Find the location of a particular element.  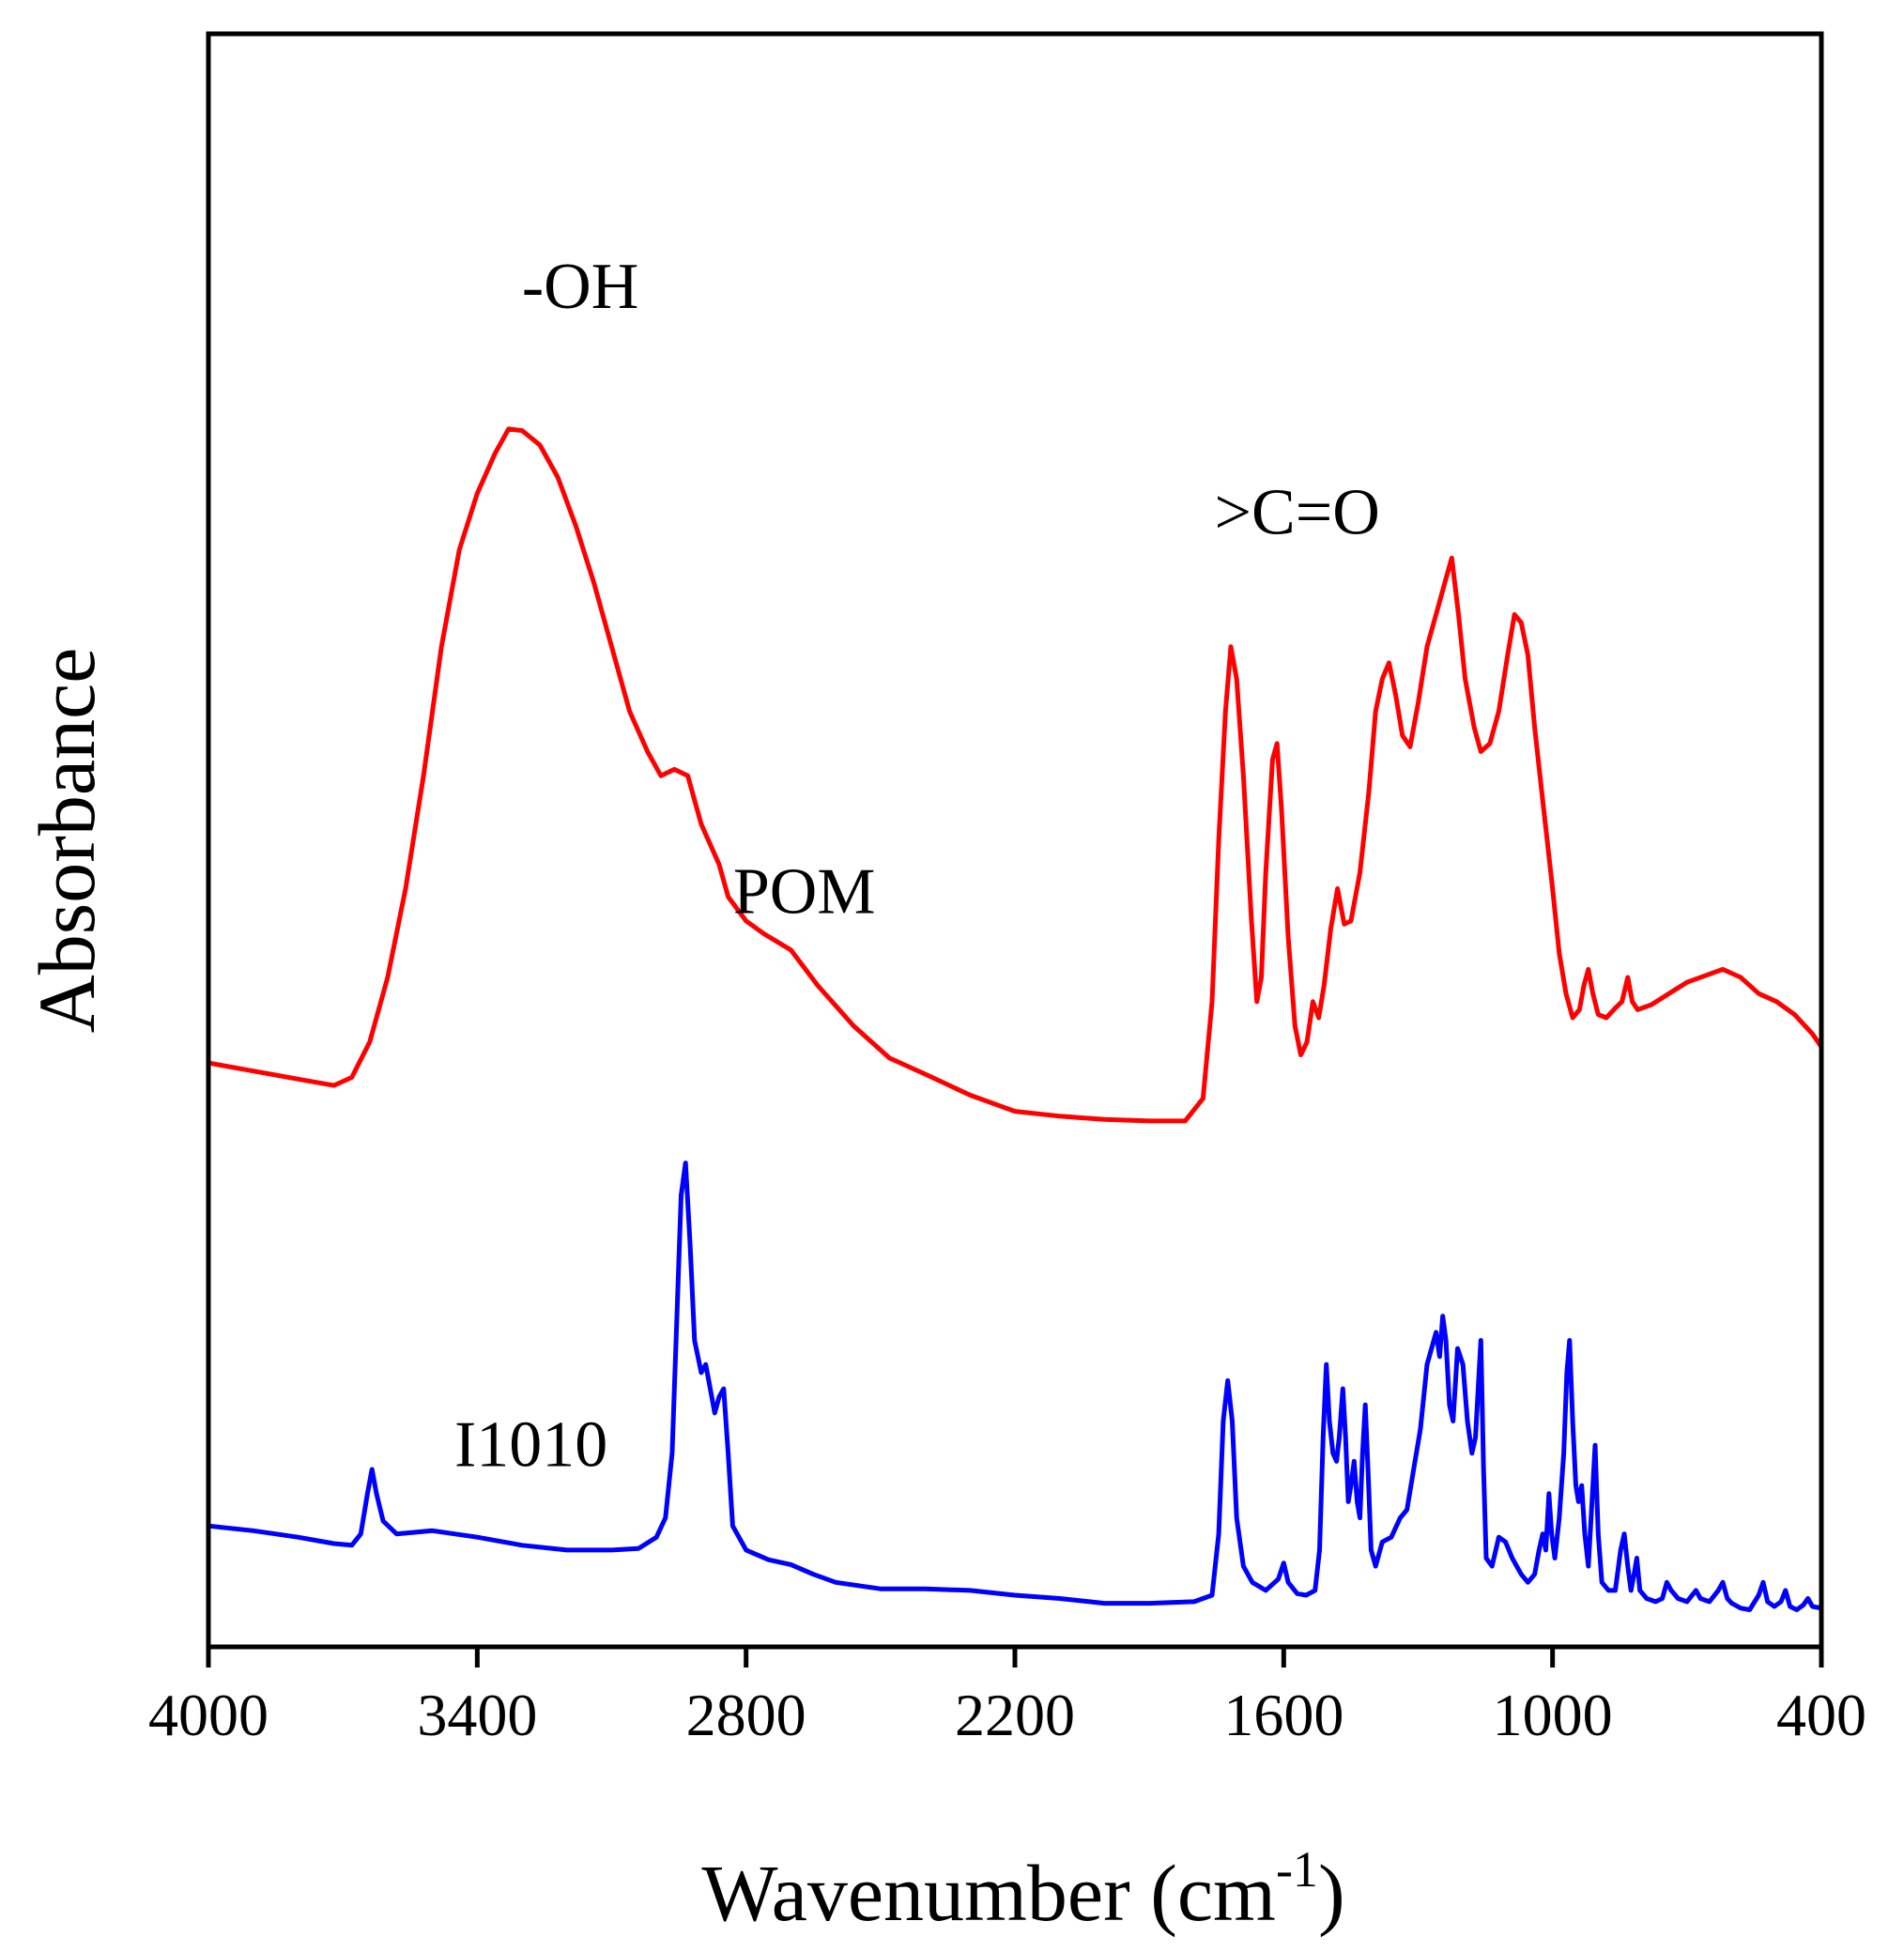

x-tick-label-400: 400 is located at coordinates (1821, 1715).